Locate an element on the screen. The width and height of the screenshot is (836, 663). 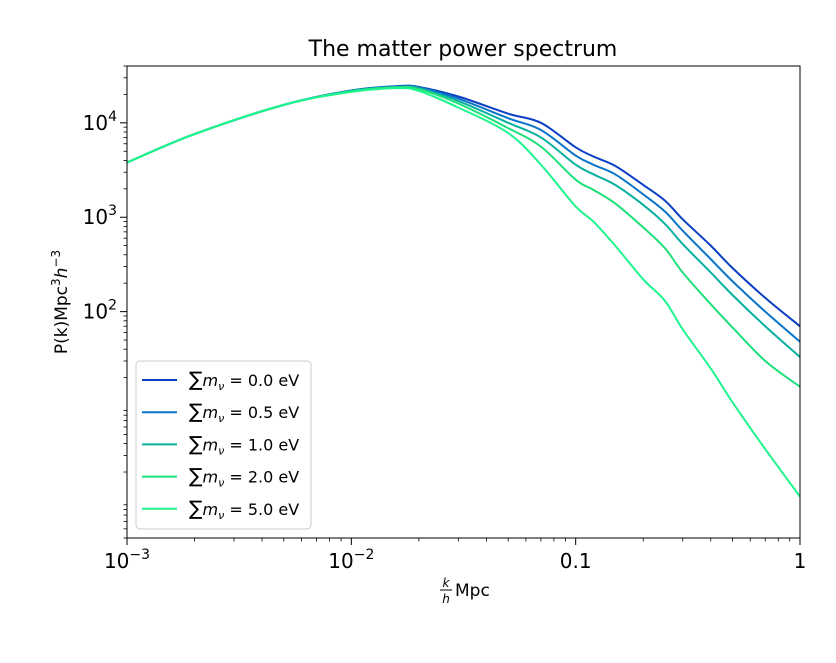
x-label-denominator: h is located at coordinates (446, 599).